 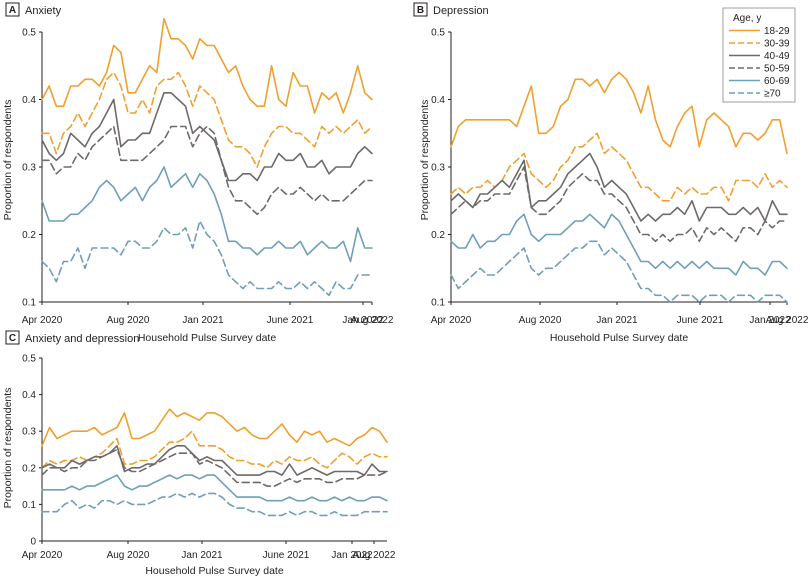 I want to click on badge-letter: C, so click(x=12, y=338).